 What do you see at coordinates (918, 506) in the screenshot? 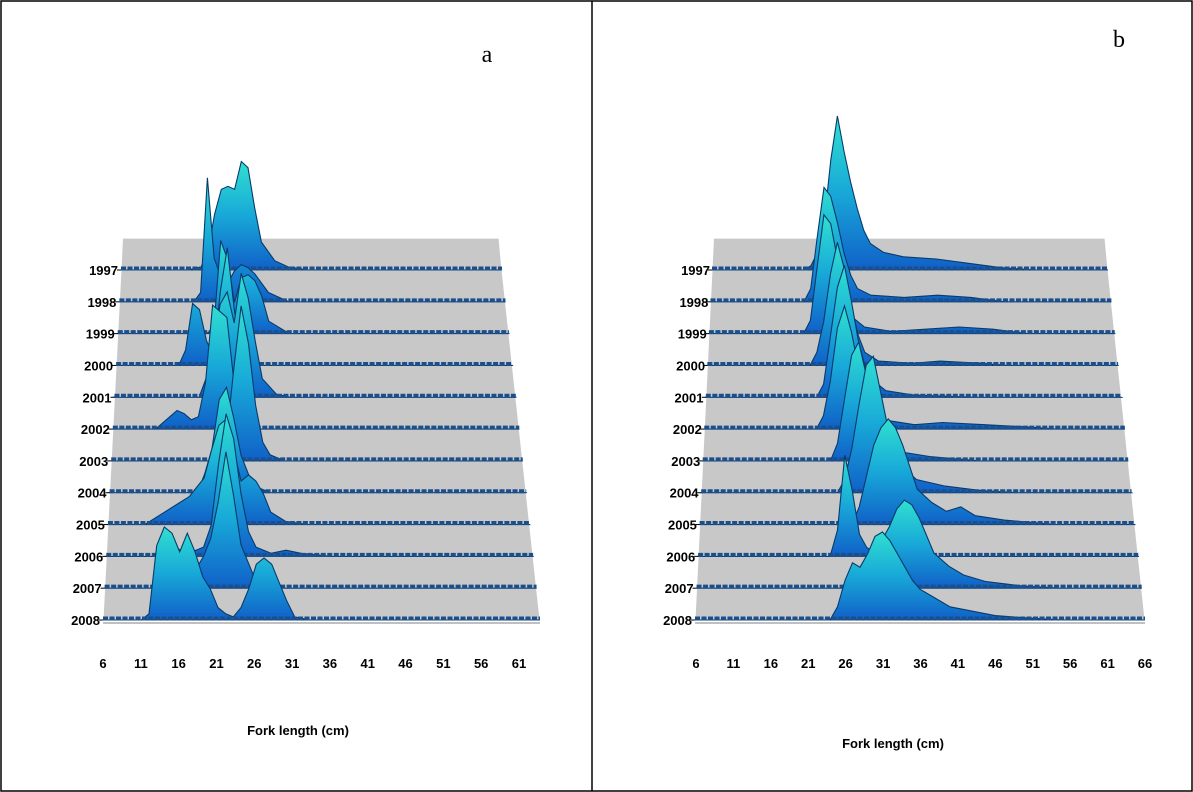
I see `ridge-area-2006` at bounding box center [918, 506].